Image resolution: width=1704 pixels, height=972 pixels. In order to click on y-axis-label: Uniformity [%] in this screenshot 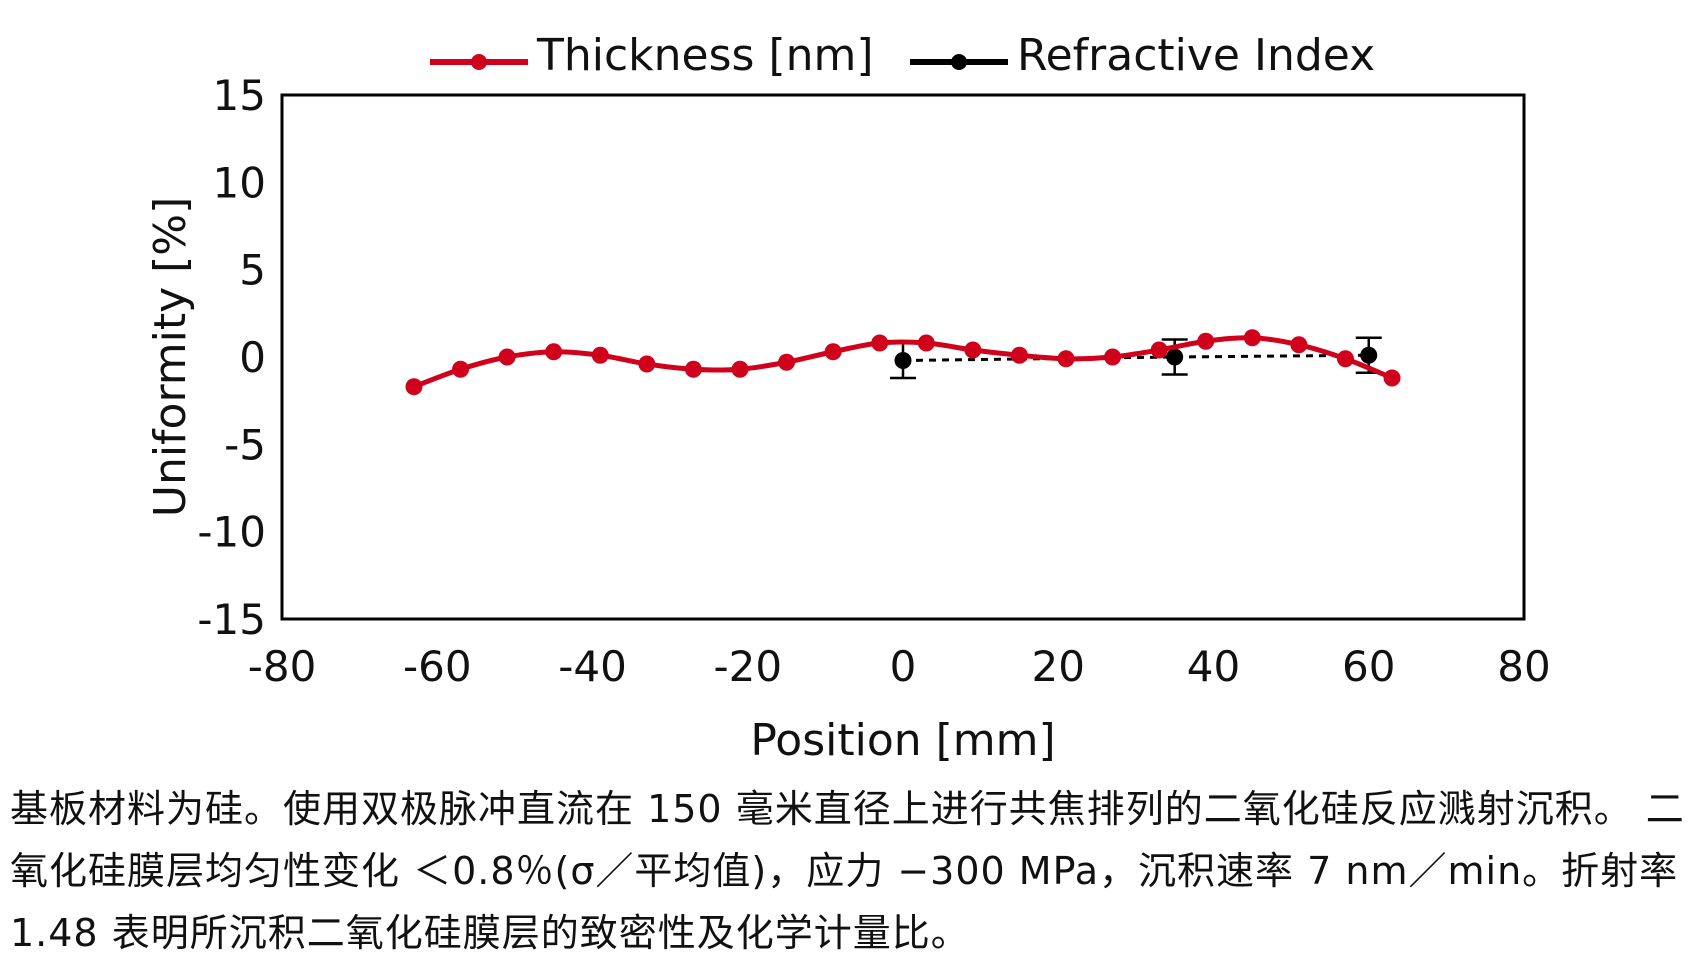, I will do `click(170, 357)`.